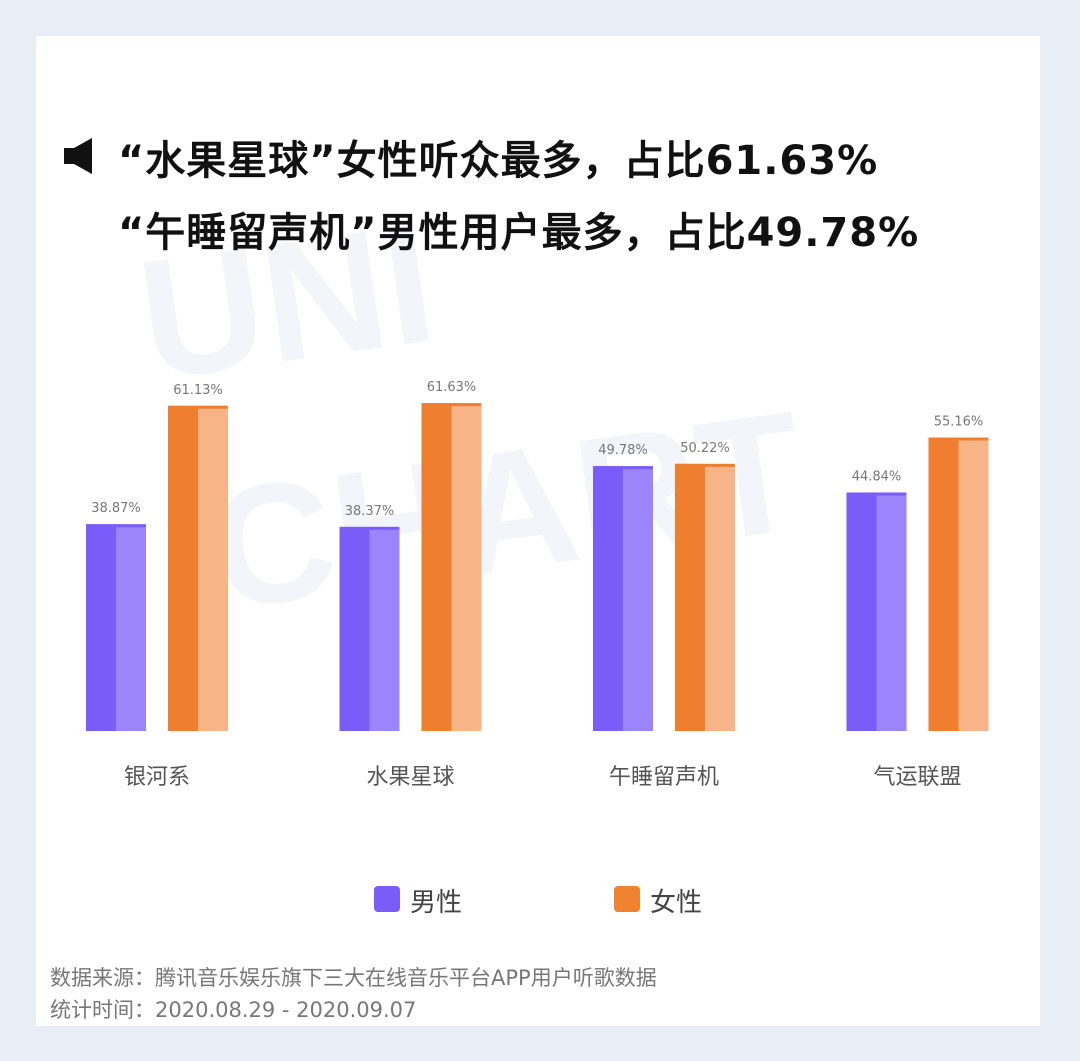 The image size is (1080, 1061). What do you see at coordinates (877, 476) in the screenshot?
I see `data-label-male-4: 44.84%` at bounding box center [877, 476].